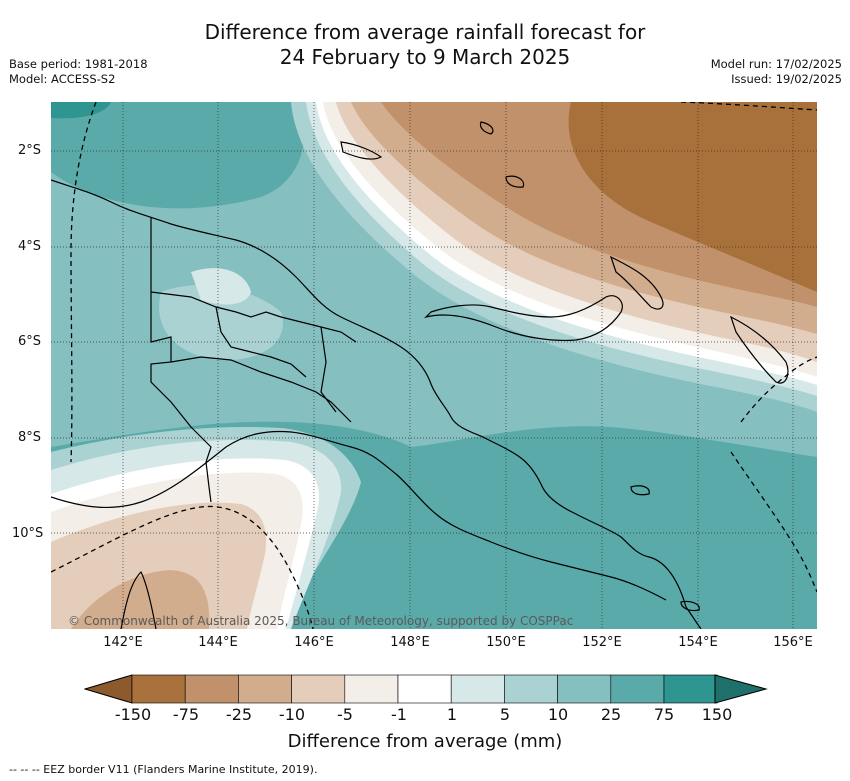 The width and height of the screenshot is (850, 781). I want to click on lon-label-150e: 150°E, so click(506, 642).